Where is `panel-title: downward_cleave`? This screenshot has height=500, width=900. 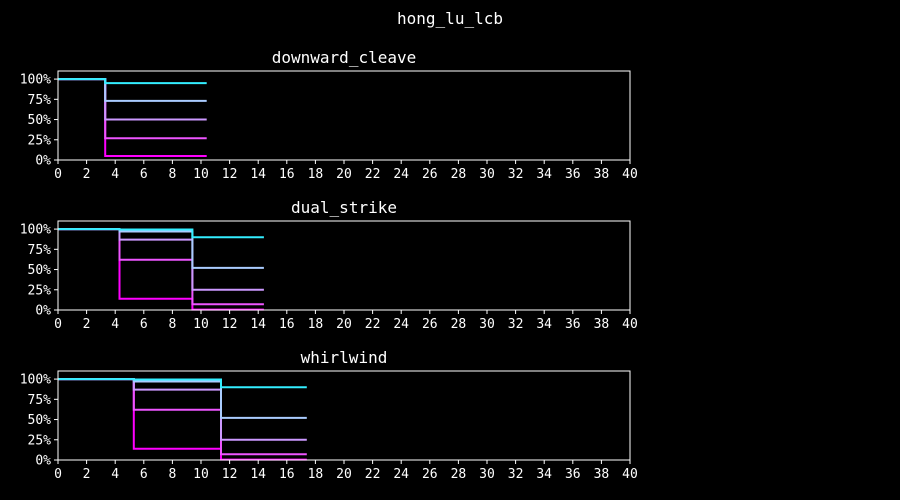
panel-title: downward_cleave is located at coordinates (344, 57).